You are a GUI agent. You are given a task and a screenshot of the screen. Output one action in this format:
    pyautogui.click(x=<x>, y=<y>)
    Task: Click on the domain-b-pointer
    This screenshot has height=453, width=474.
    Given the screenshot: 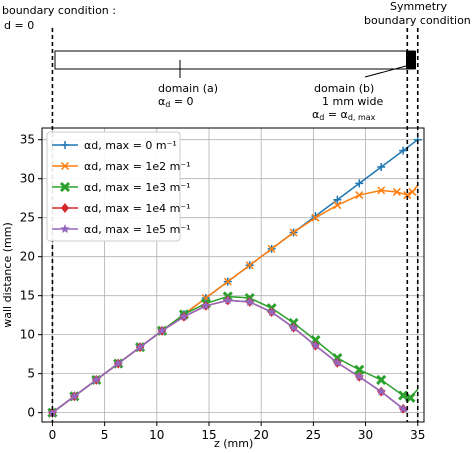 What is the action you would take?
    pyautogui.click(x=385, y=71)
    